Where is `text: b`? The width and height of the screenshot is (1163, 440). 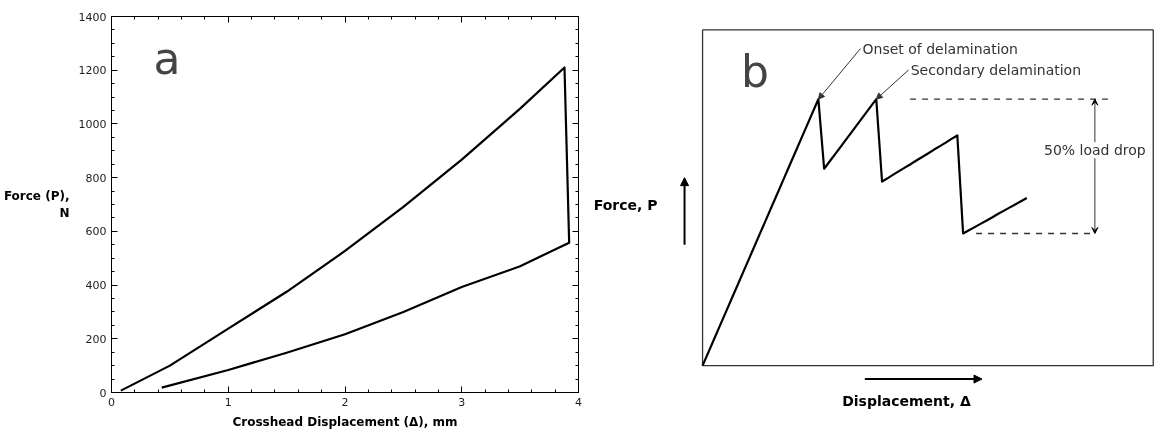
text: b is located at coordinates (754, 72).